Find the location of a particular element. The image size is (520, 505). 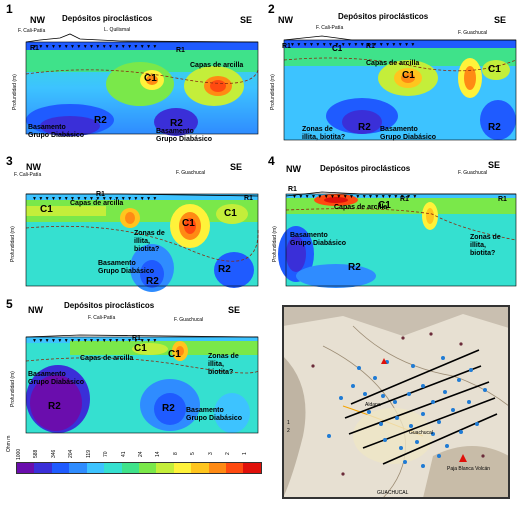

panel-number: 4 is located at coordinates (271, 161).